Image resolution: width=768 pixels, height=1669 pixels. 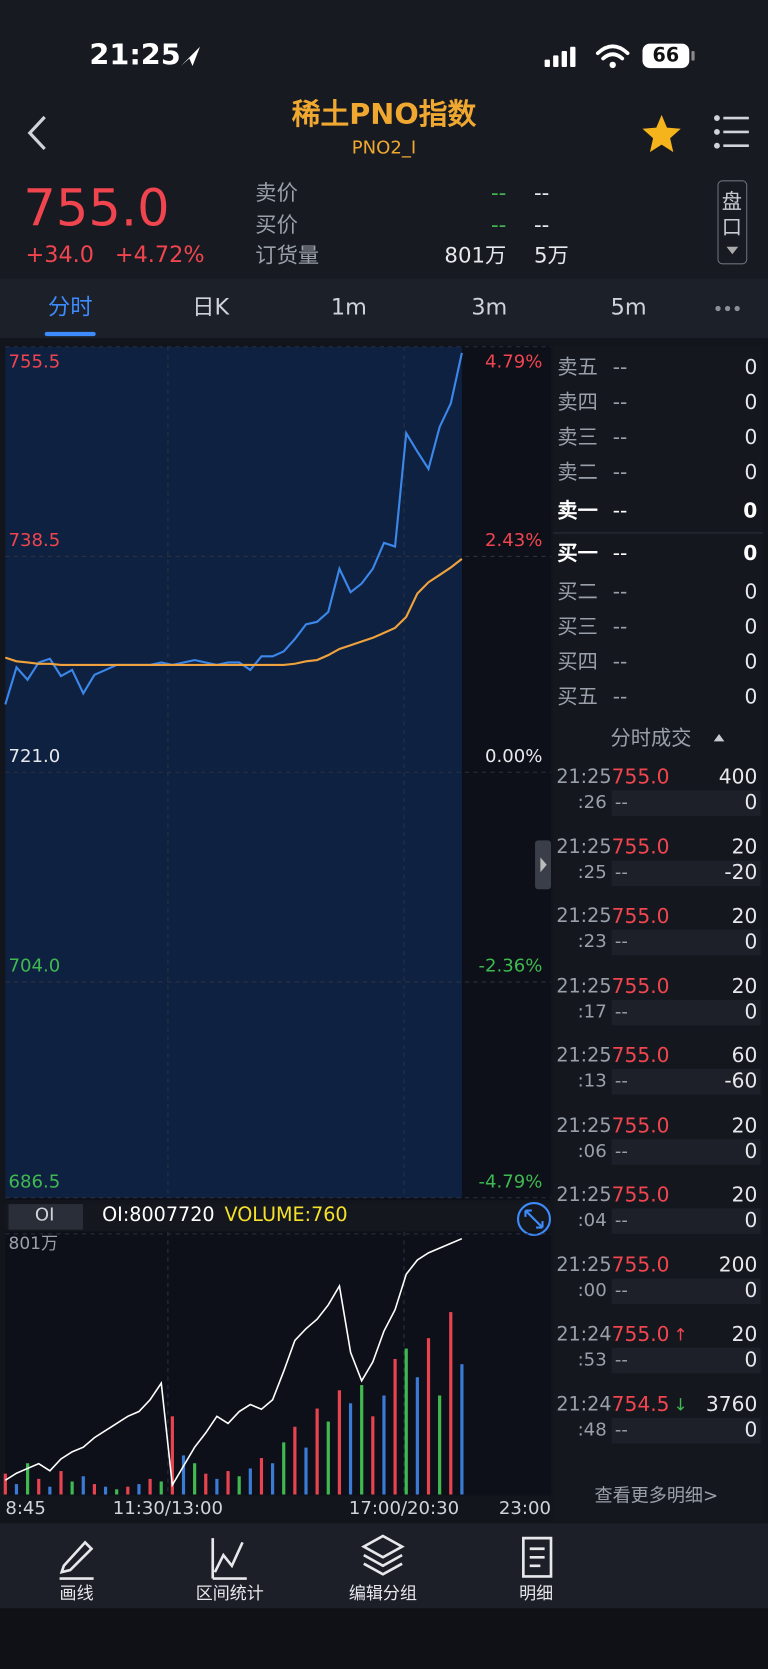 I want to click on panel-button, so click(x=732, y=222).